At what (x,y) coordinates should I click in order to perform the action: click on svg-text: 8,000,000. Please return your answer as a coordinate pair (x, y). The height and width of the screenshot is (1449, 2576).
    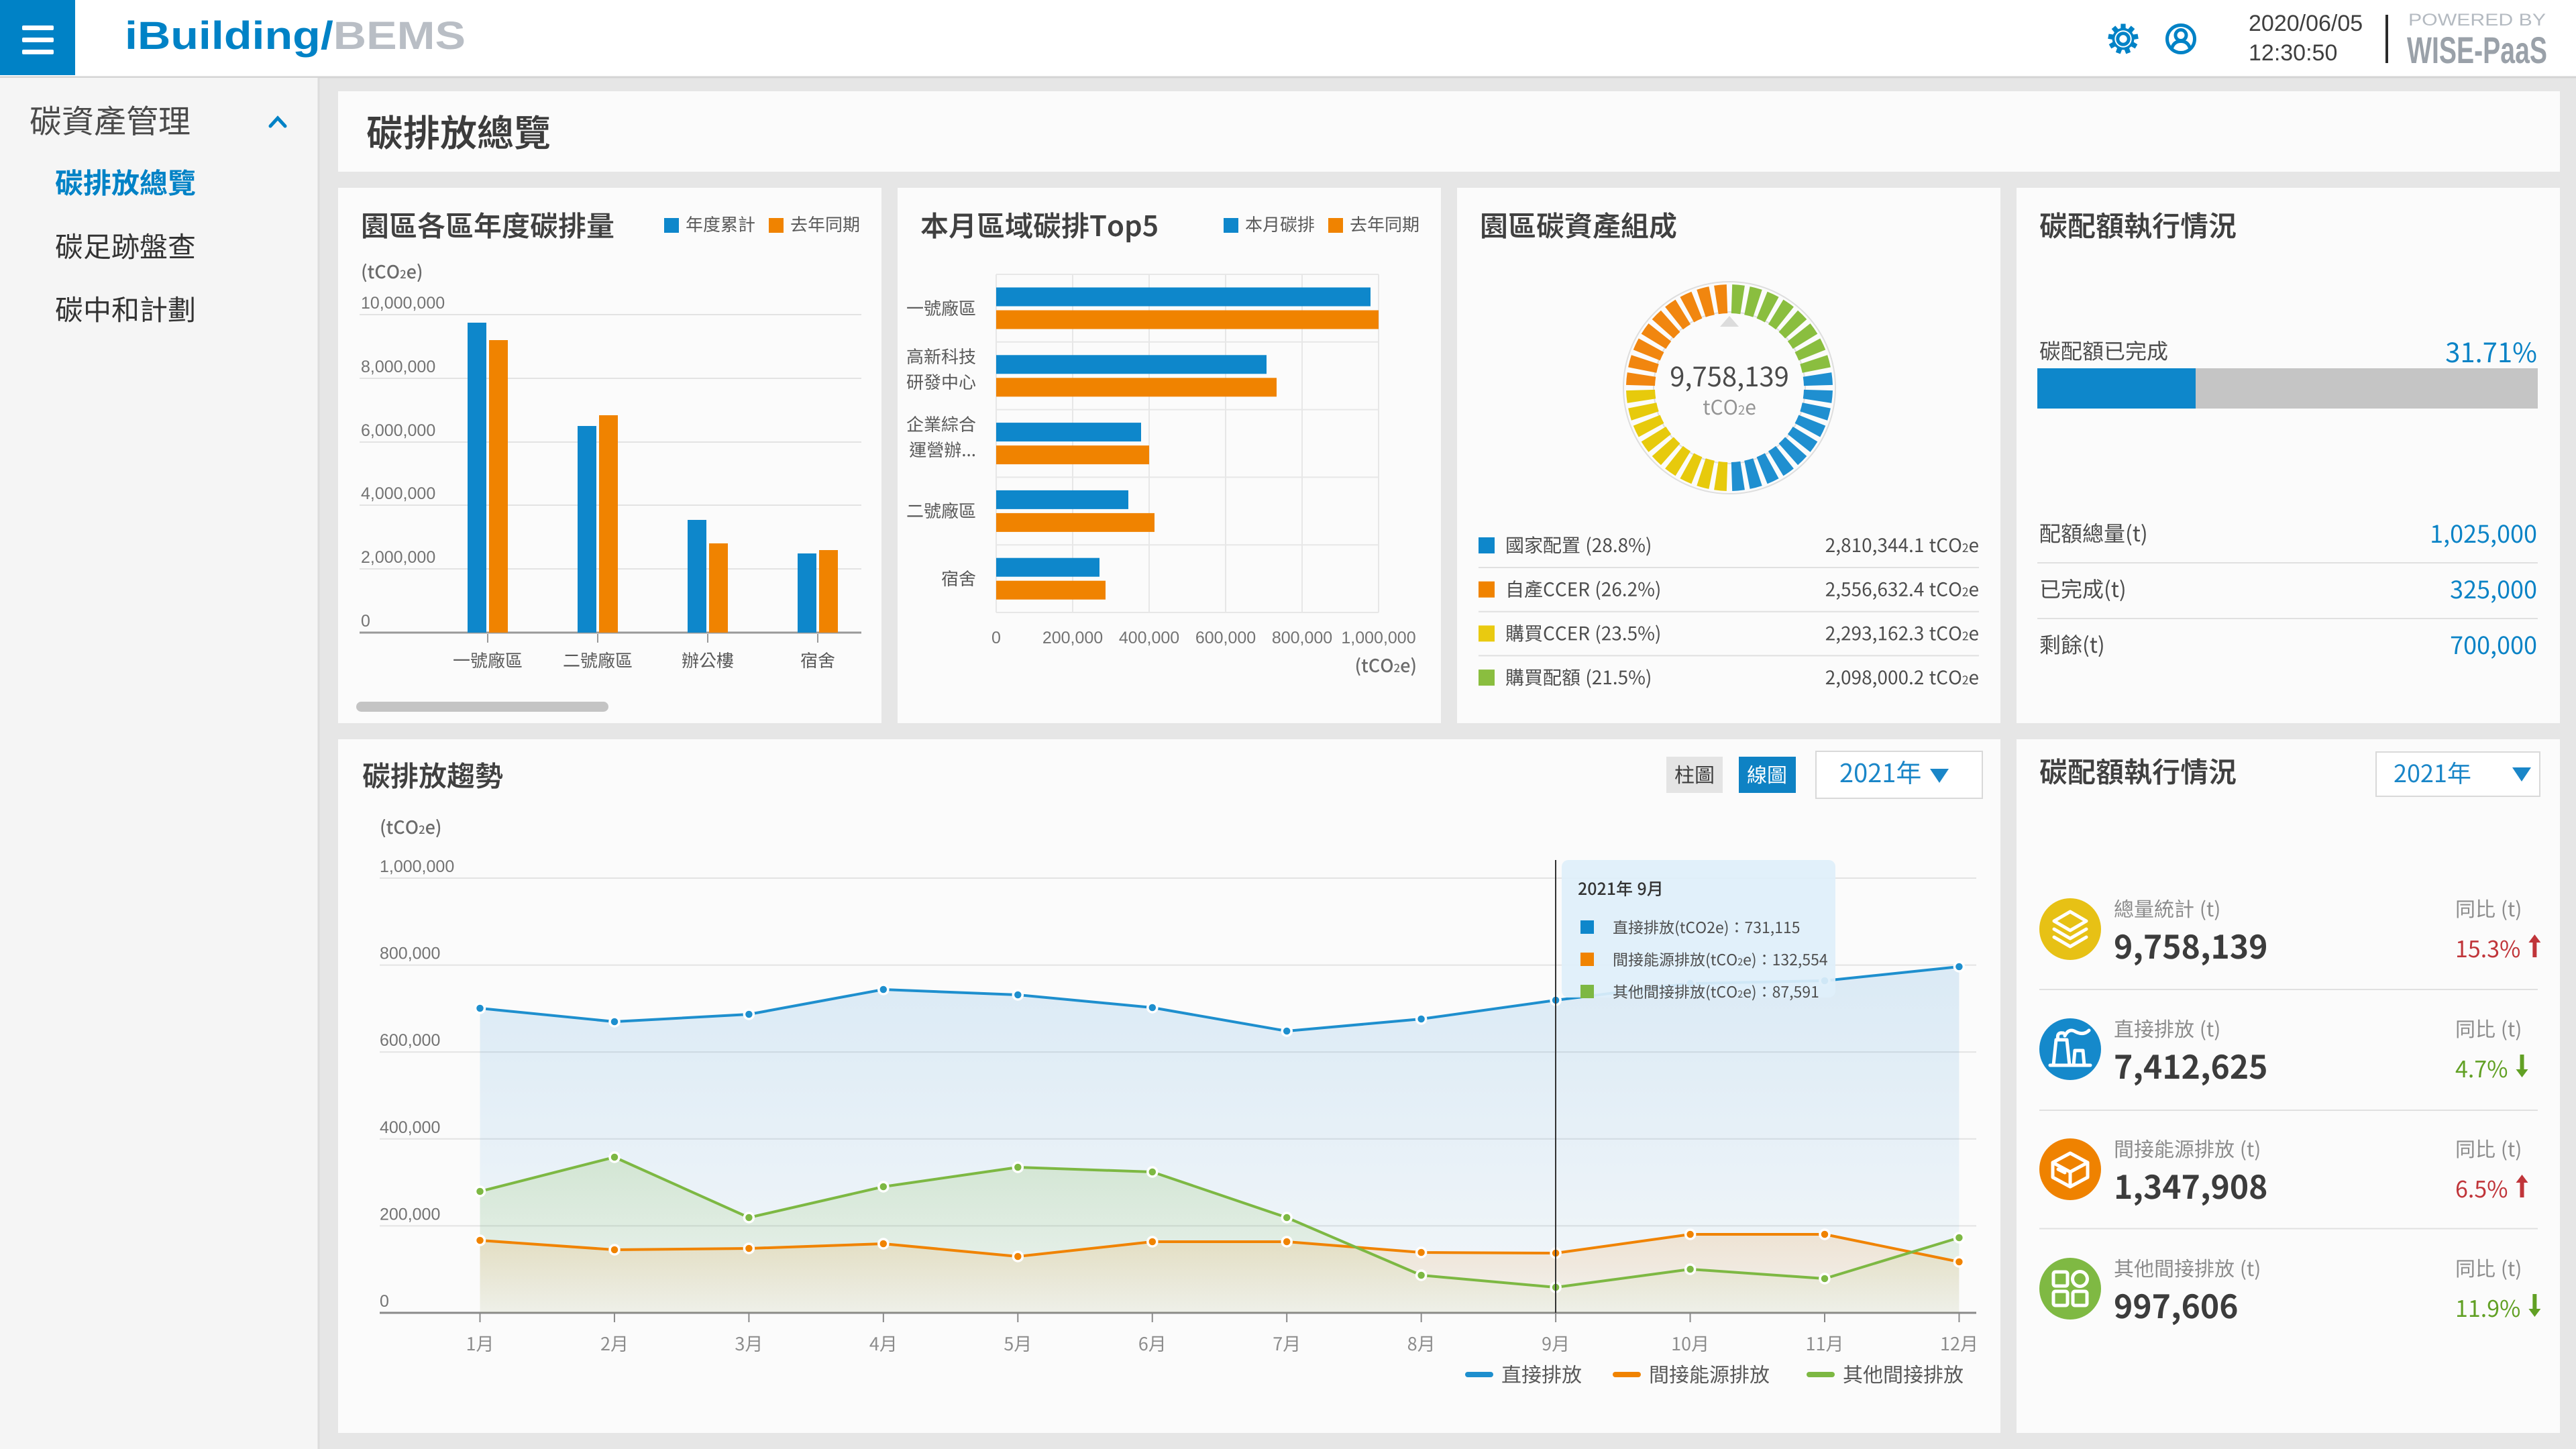
    Looking at the image, I should click on (398, 367).